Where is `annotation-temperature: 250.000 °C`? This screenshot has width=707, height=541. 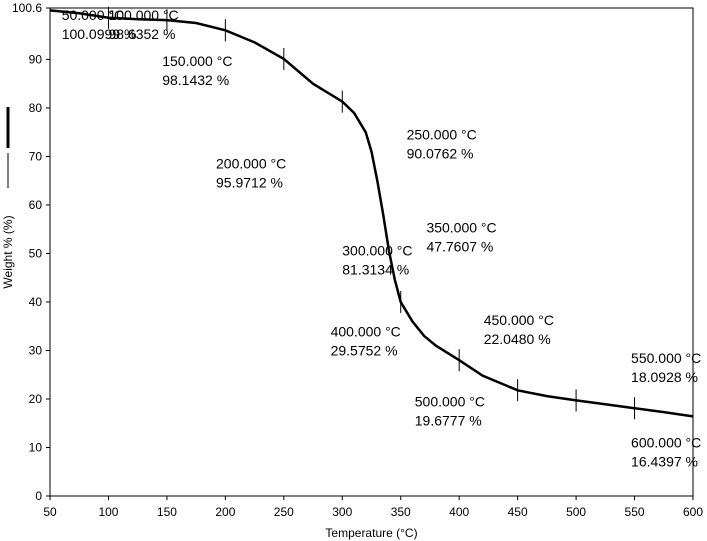 annotation-temperature: 250.000 °C is located at coordinates (442, 134).